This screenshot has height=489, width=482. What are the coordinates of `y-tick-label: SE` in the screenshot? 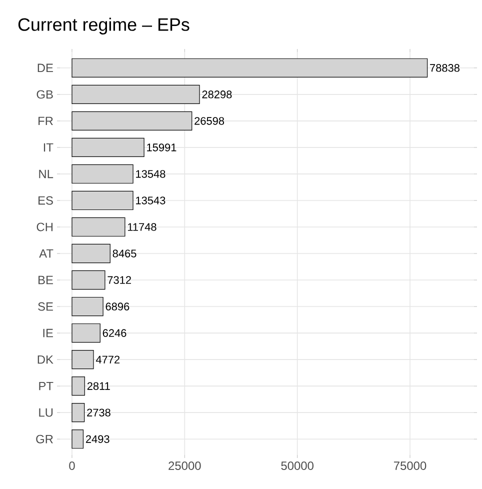 It's located at (45, 306).